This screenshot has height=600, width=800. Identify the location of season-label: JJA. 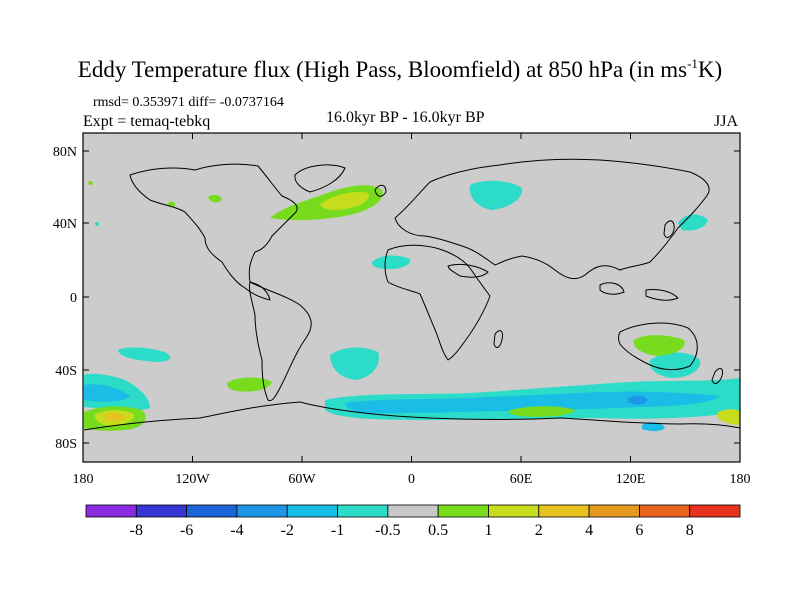
(726, 121).